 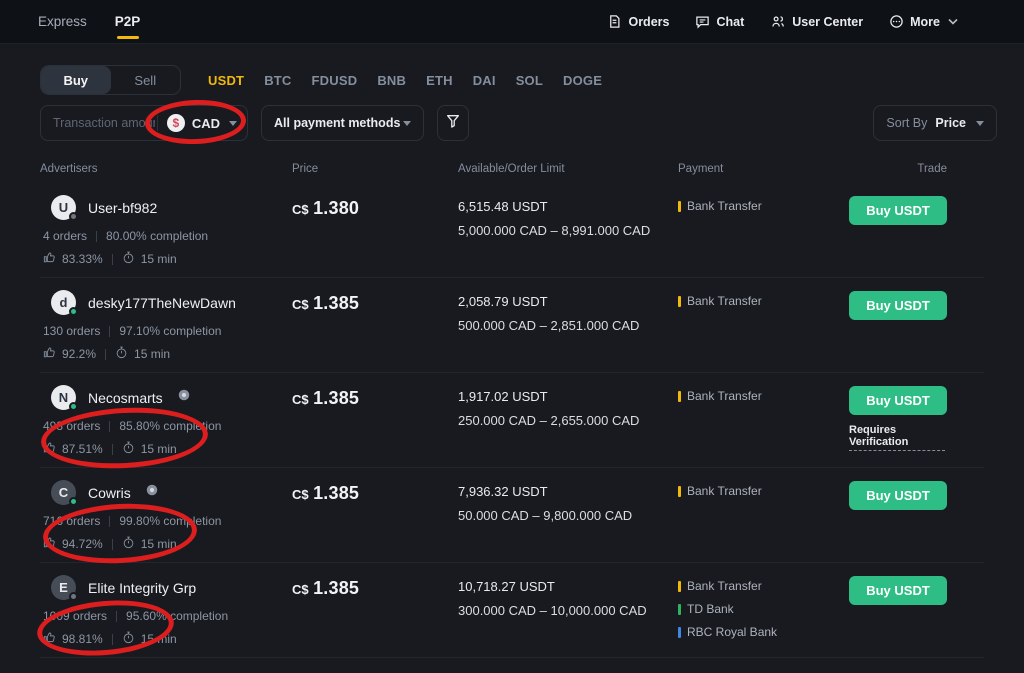 I want to click on user-center-label: User Center, so click(x=828, y=21).